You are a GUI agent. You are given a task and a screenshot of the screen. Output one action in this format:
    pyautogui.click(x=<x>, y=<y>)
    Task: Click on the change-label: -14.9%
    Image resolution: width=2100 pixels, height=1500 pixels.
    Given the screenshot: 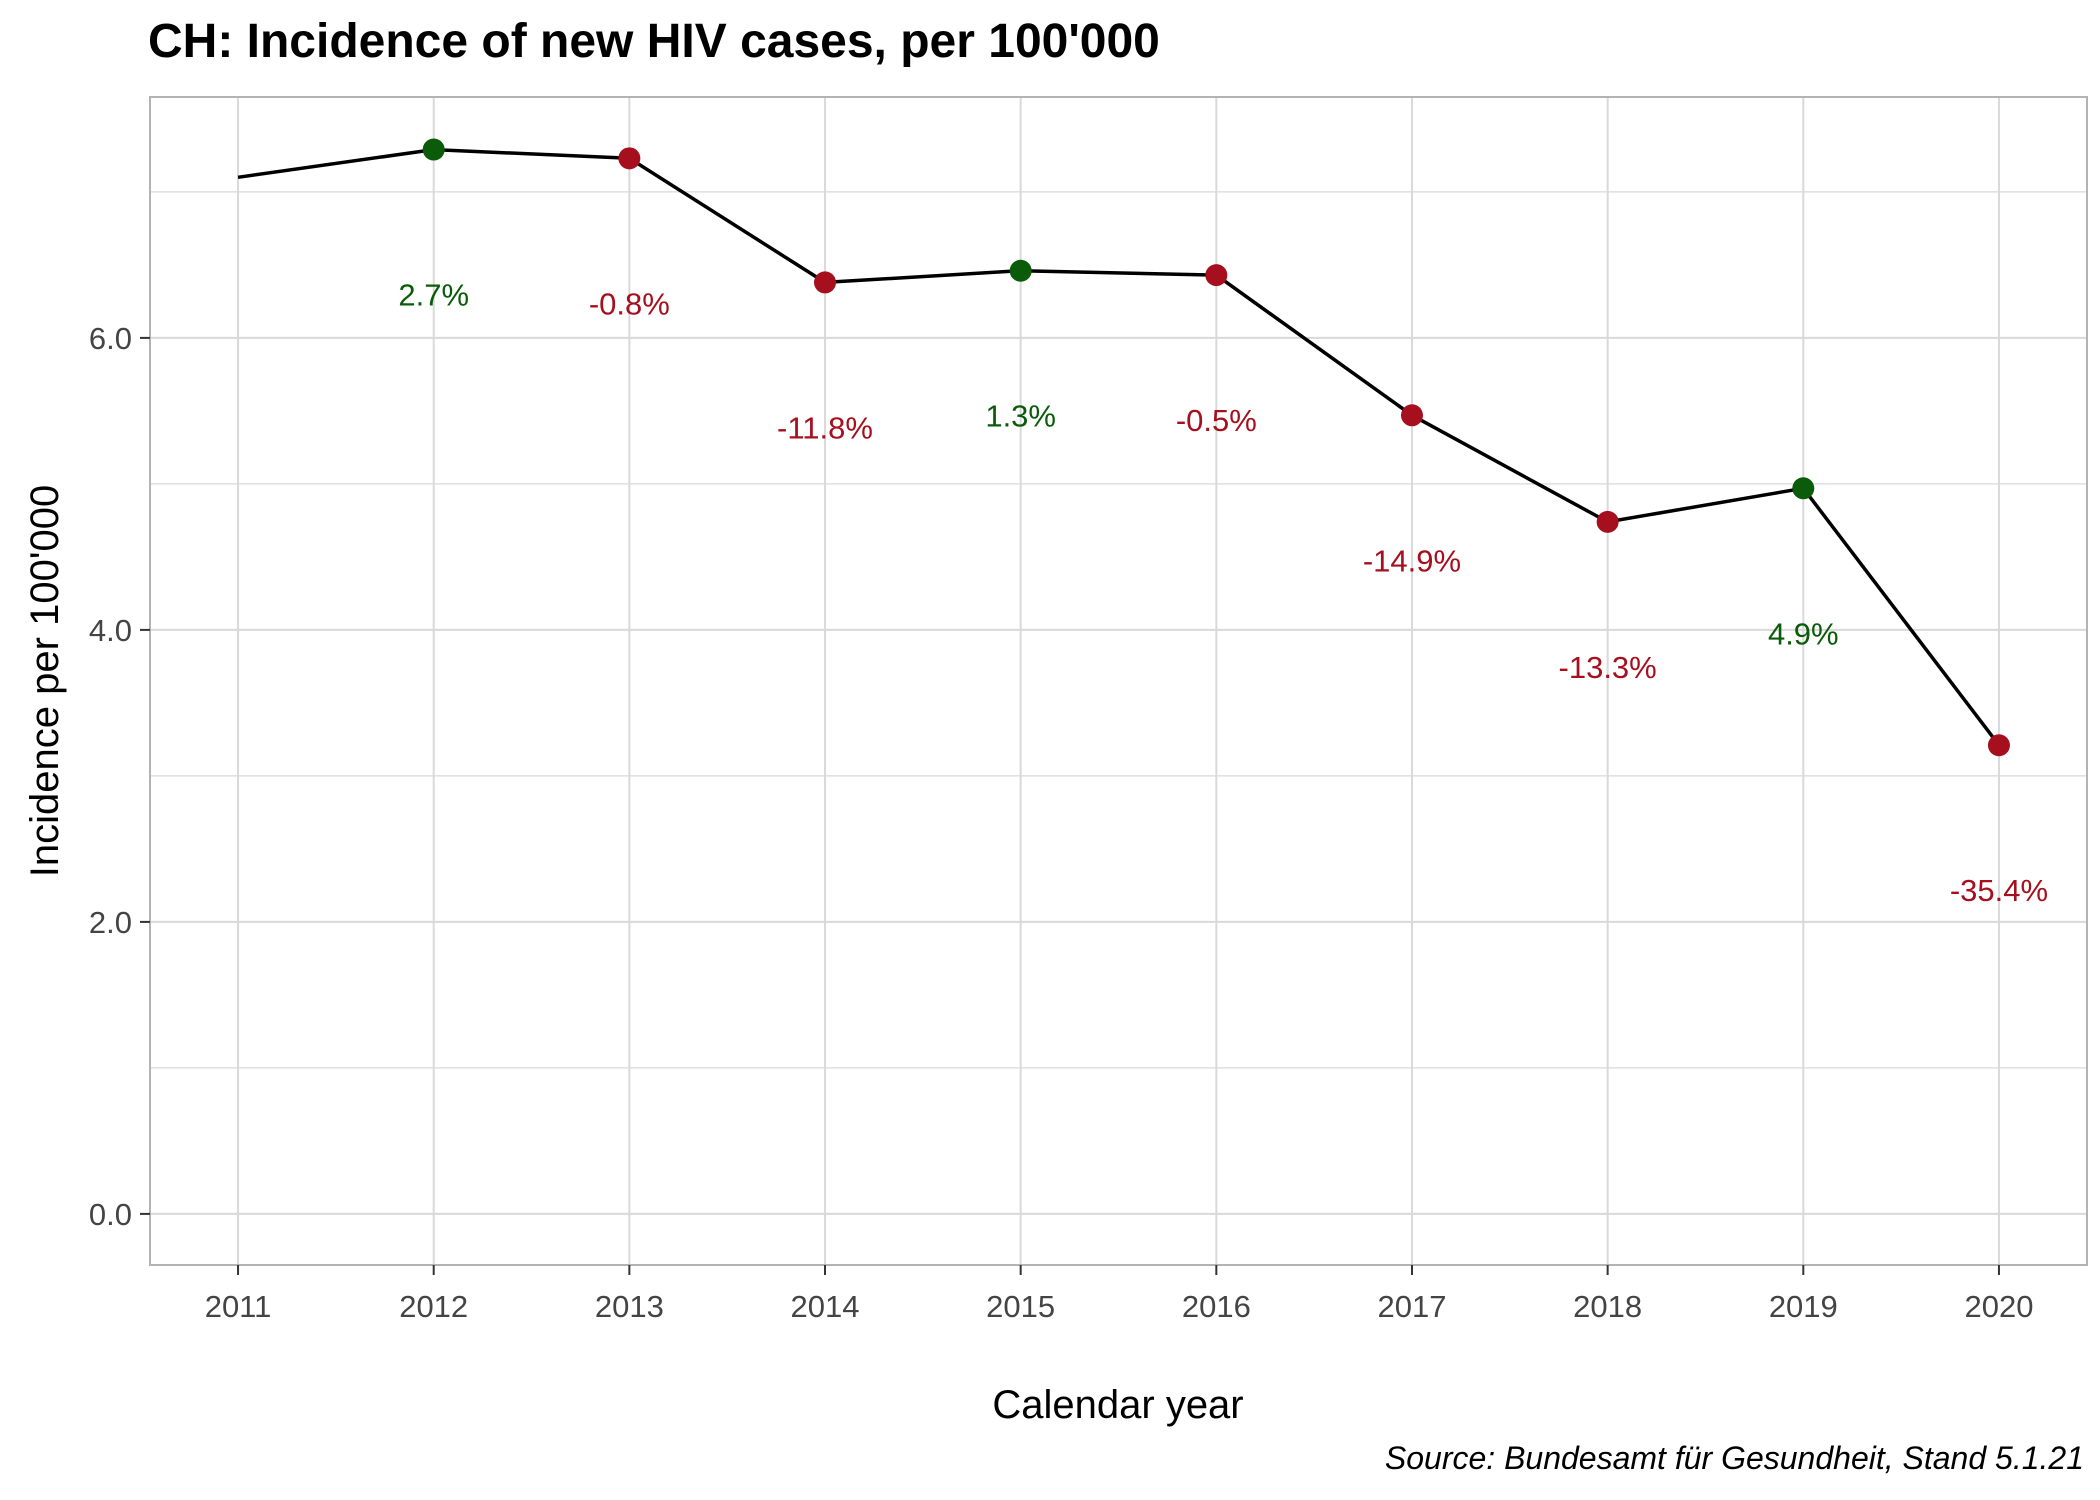 What is the action you would take?
    pyautogui.click(x=1412, y=560)
    